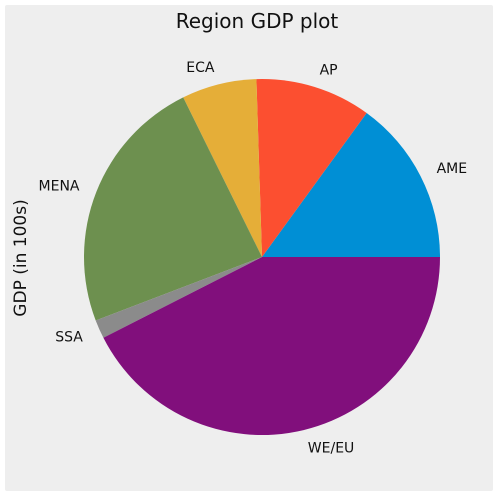  What do you see at coordinates (222, 168) in the screenshot?
I see `pie-slice-eca` at bounding box center [222, 168].